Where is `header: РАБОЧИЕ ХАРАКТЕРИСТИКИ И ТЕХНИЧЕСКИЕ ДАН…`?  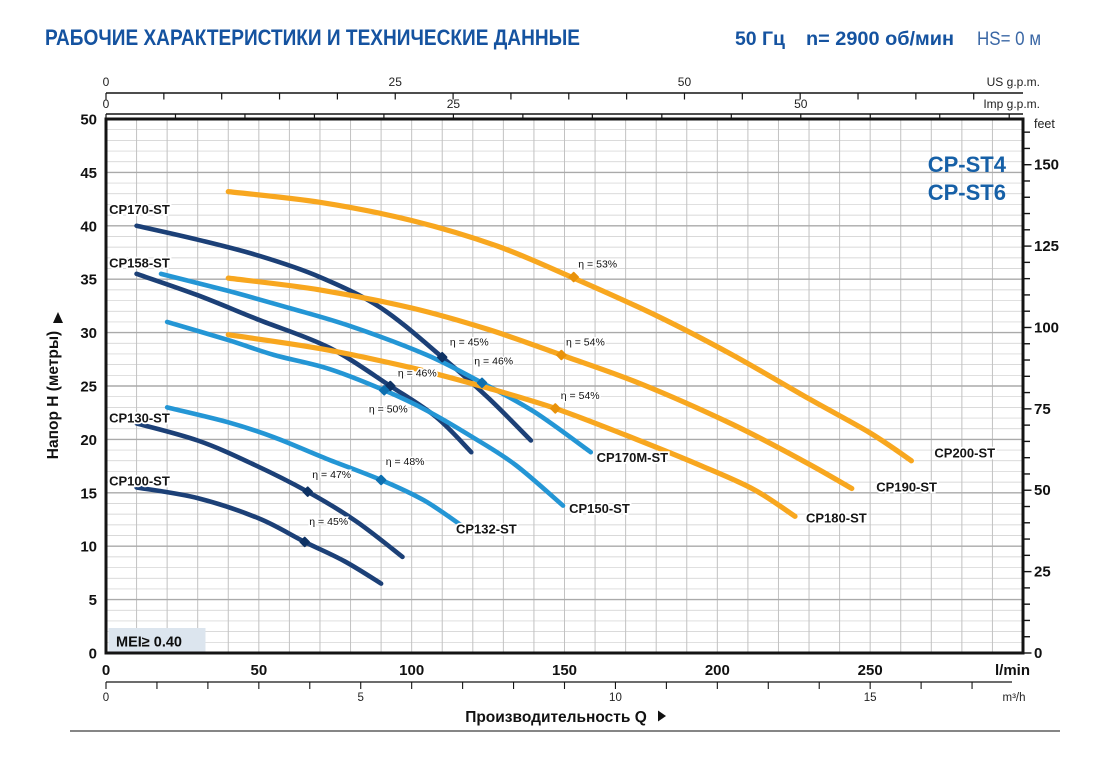 header: РАБОЧИЕ ХАРАКТЕРИСТИКИ И ТЕХНИЧЕСКИЕ ДАН… is located at coordinates (543, 37).